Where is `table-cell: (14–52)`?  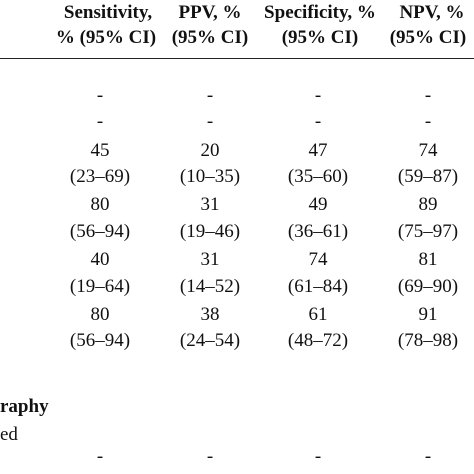
table-cell: (14–52) is located at coordinates (210, 286).